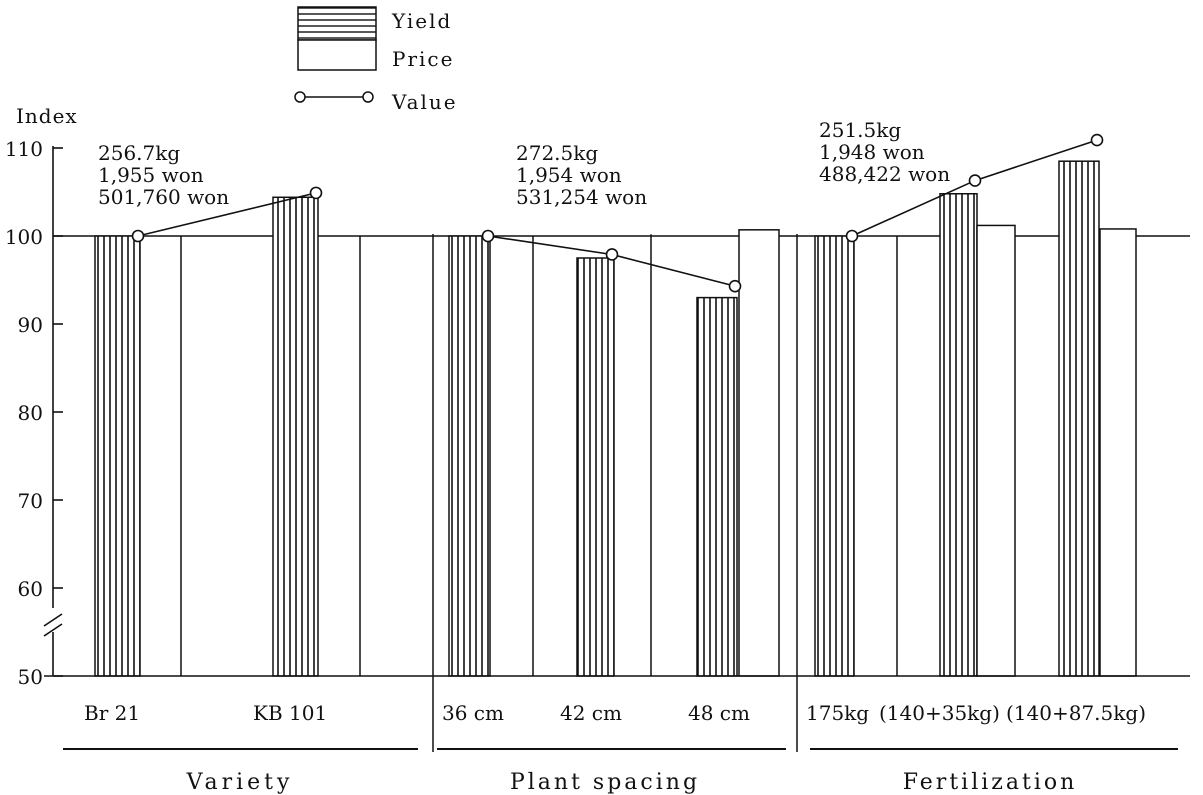  I want to click on treatment-label: KB 101, so click(290, 713).